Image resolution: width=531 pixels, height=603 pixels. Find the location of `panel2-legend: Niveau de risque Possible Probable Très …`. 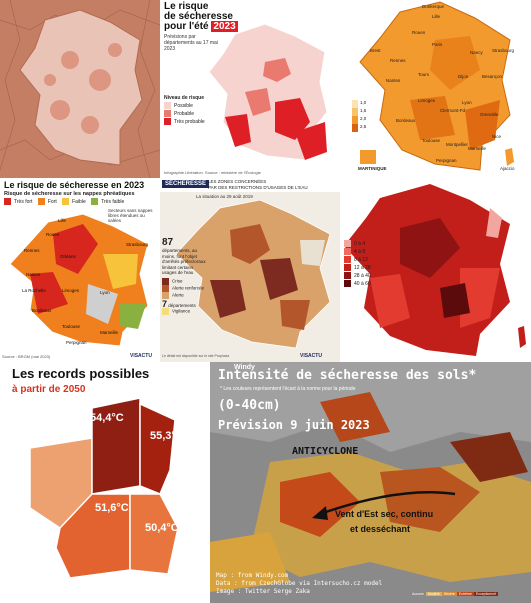

panel2-legend: Niveau de risque Possible Probable Très … is located at coordinates (184, 110).